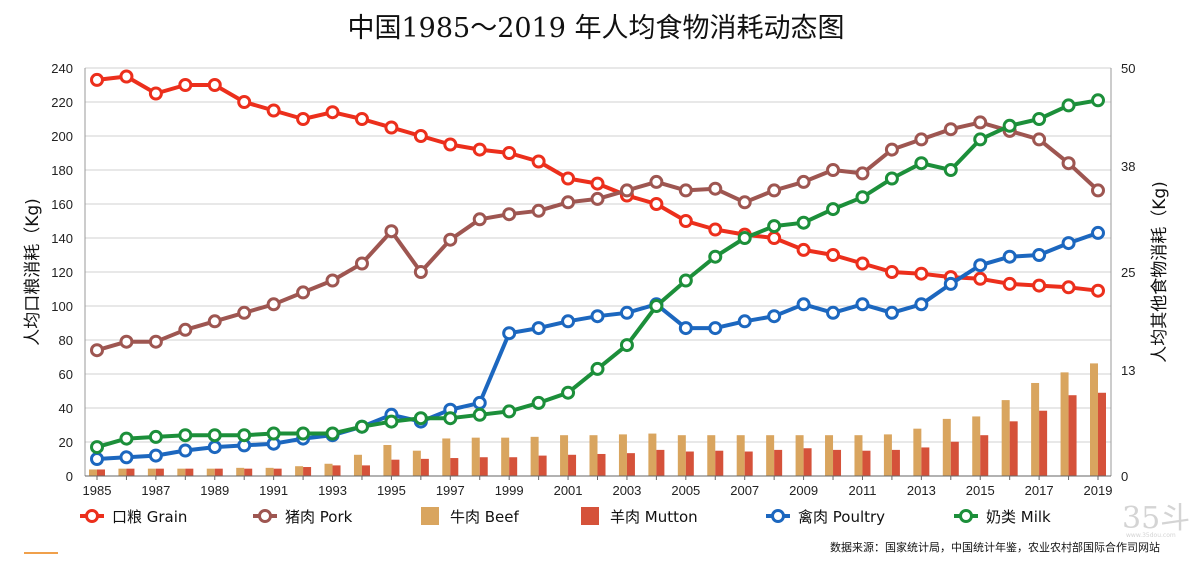 This screenshot has height=563, width=1193. What do you see at coordinates (685, 490) in the screenshot?
I see `x-tick-label: 2005` at bounding box center [685, 490].